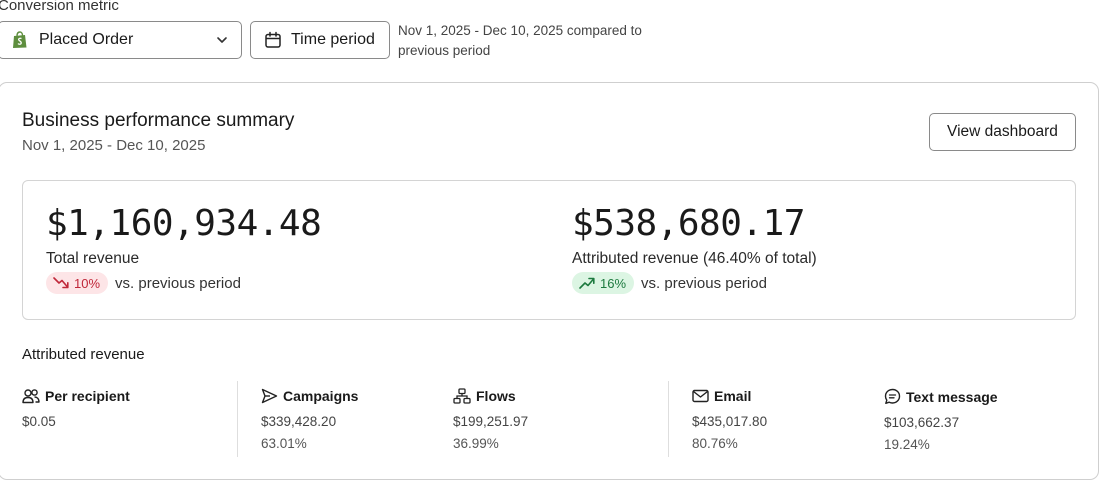 This screenshot has width=1100, height=482. I want to click on metric-campaigns: Campaigns $339,428.20 63.01%, so click(309, 419).